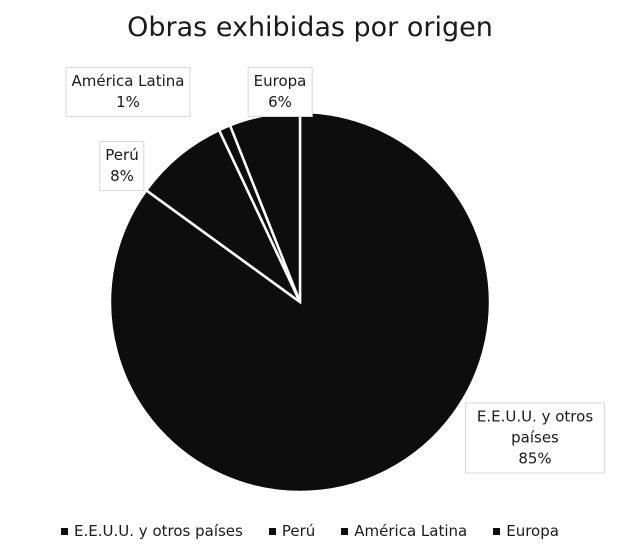 This screenshot has height=547, width=620. I want to click on chart-title: Obras exhibidas por origen, so click(310, 27).